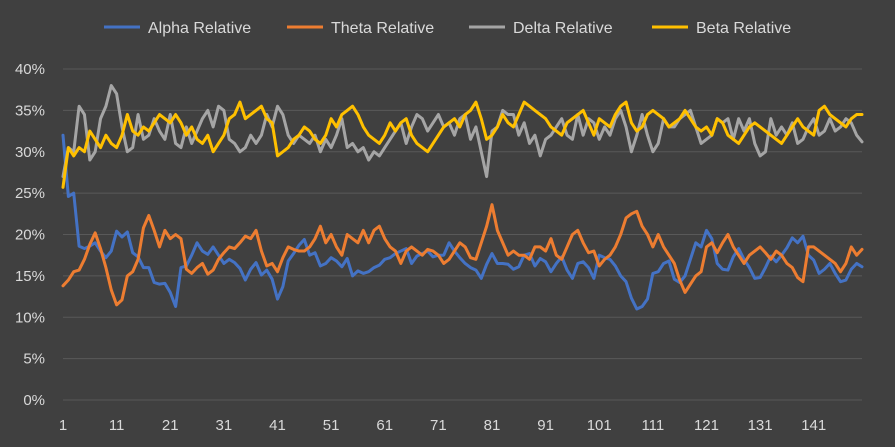 The width and height of the screenshot is (895, 447). Describe the element at coordinates (331, 425) in the screenshot. I see `x-tick-label: 51` at that location.